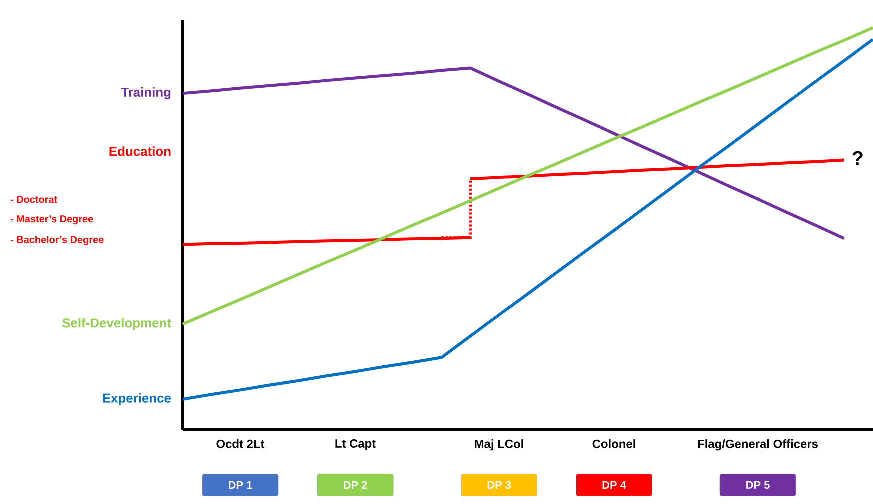 This screenshot has width=873, height=504. I want to click on x-tick-label: Colonel, so click(614, 444).